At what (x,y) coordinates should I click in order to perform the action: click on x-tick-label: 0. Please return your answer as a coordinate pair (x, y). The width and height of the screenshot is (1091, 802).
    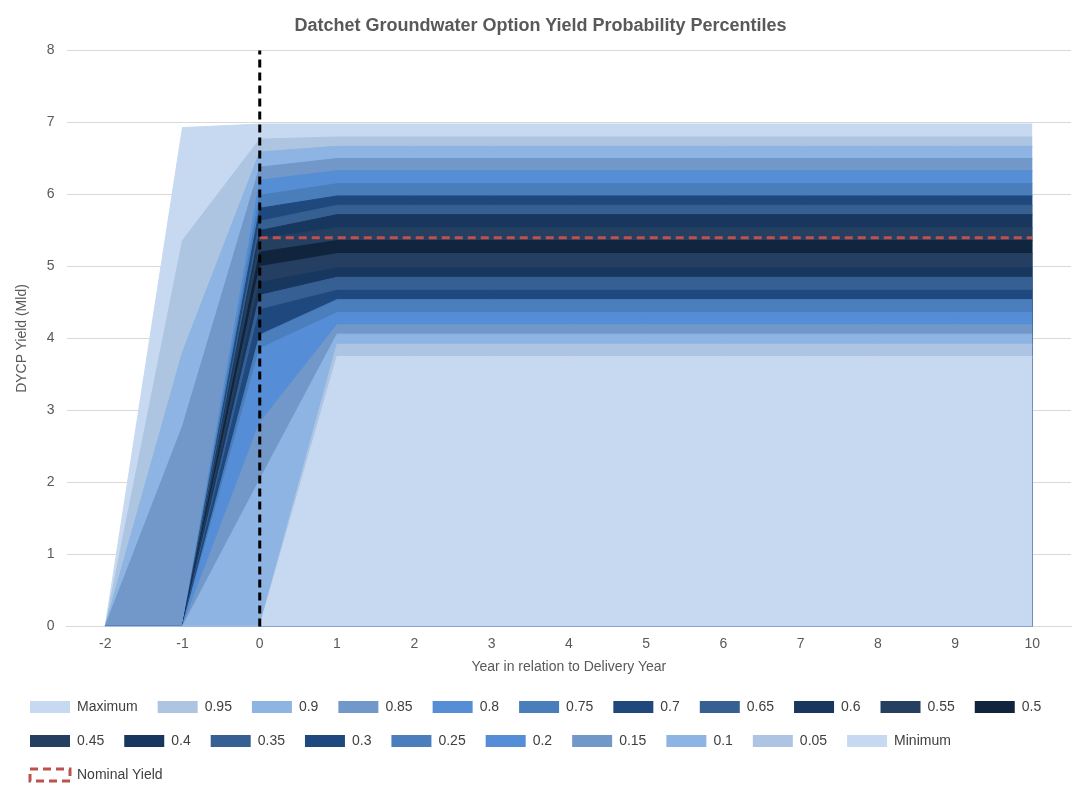
    Looking at the image, I should click on (259, 642).